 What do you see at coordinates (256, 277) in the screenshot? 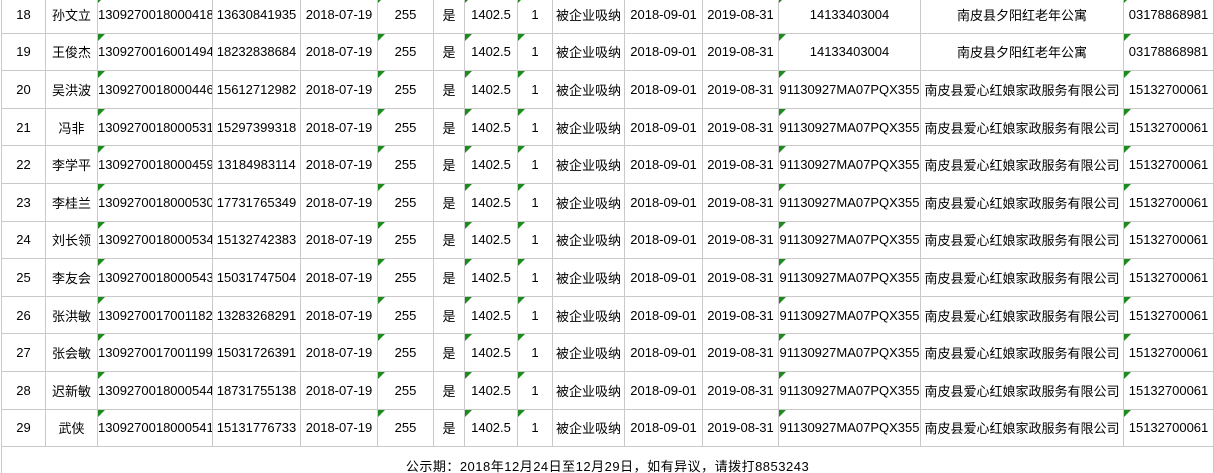
I see `cell-phone: 15031747504` at bounding box center [256, 277].